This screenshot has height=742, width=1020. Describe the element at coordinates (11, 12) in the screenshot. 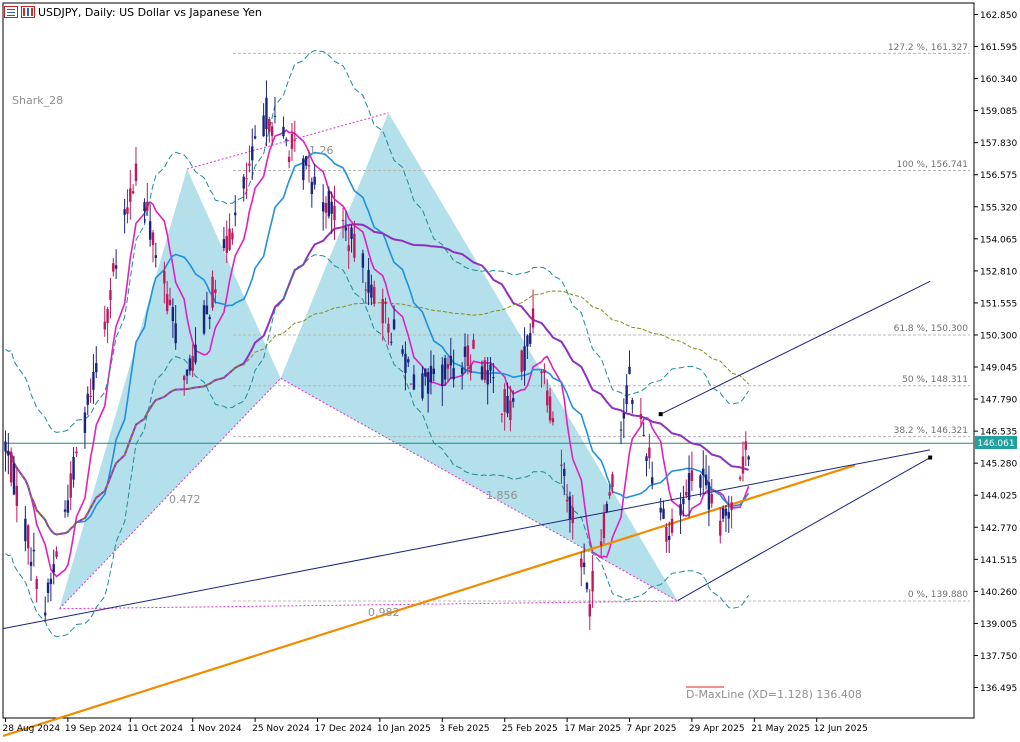

I see `chart-list-icon` at that location.